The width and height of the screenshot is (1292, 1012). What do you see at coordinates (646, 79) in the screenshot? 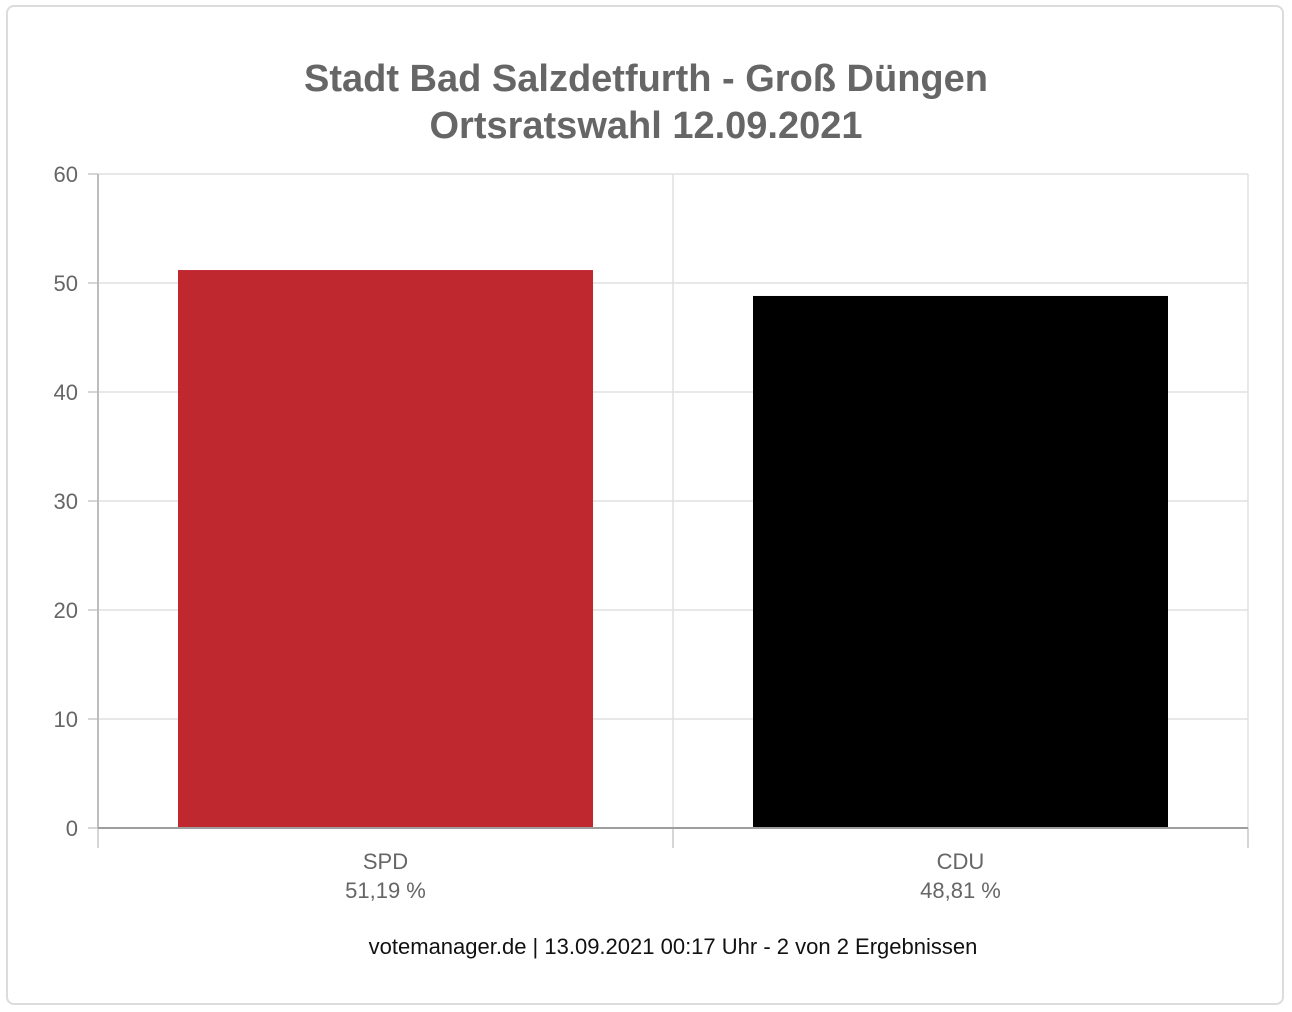
I see `chart-title-line-1: Stadt Bad Salzdetfurth - Groß Düngen` at bounding box center [646, 79].